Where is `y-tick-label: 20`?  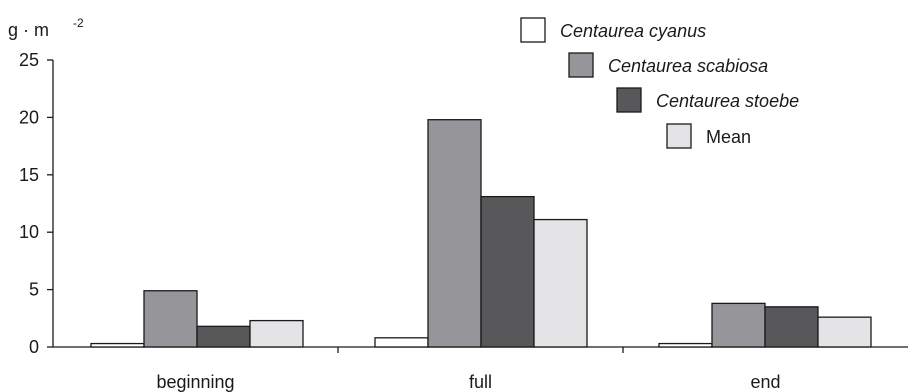
y-tick-label: 20 is located at coordinates (29, 117).